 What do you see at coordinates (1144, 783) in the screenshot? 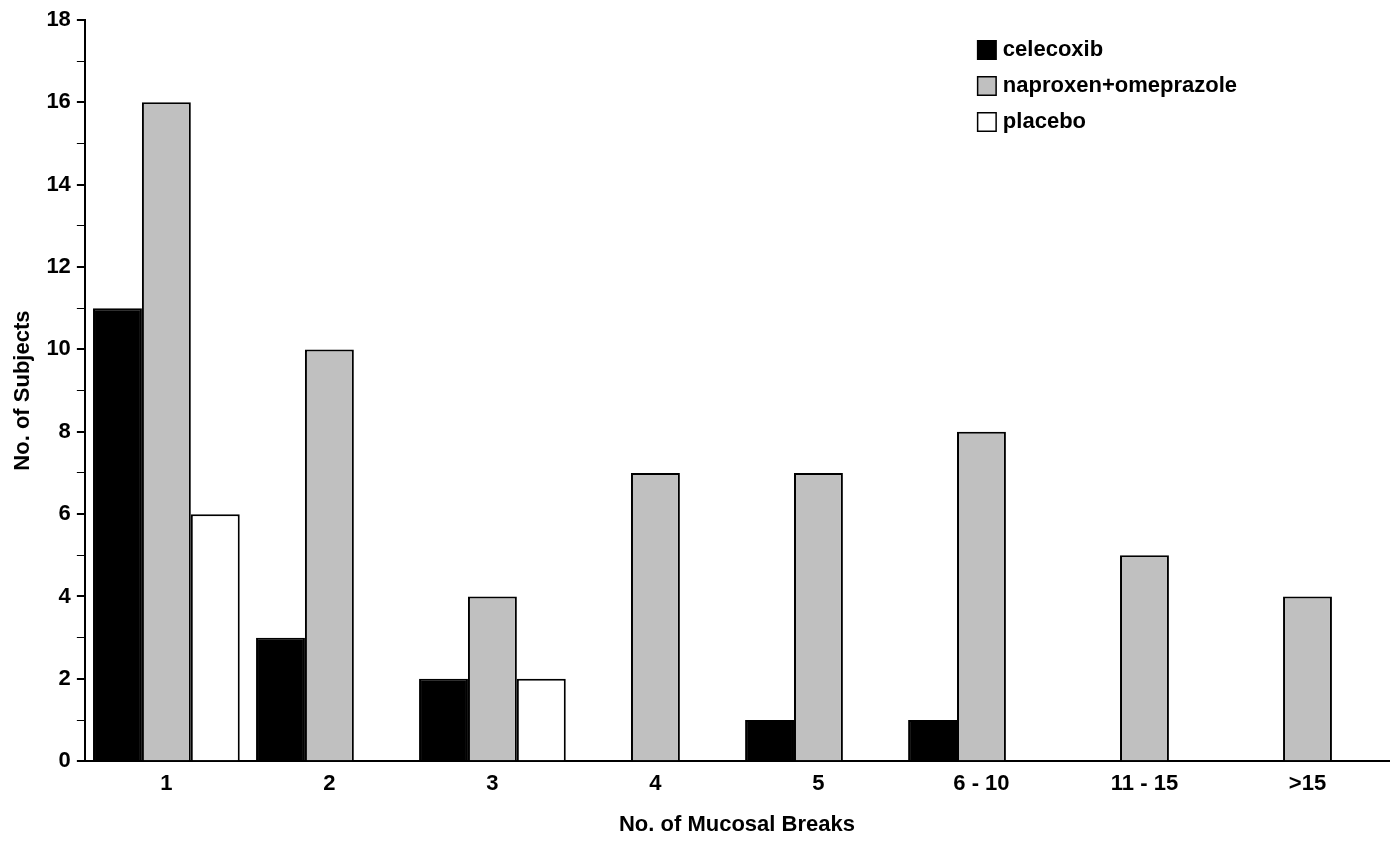
I see `x-tick-label: 11 - 15` at bounding box center [1144, 783].